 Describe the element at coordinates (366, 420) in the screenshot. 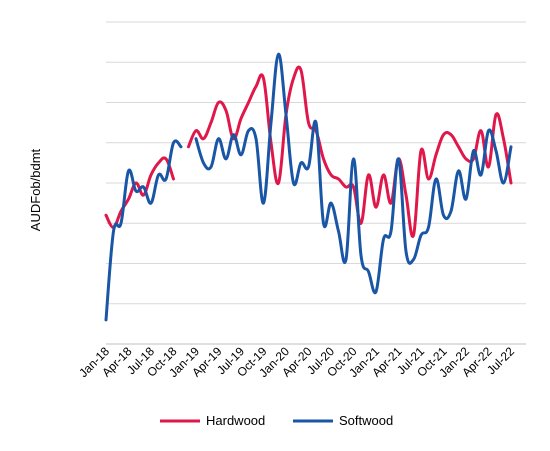

I see `legend-label-softwood: Softwood` at that location.